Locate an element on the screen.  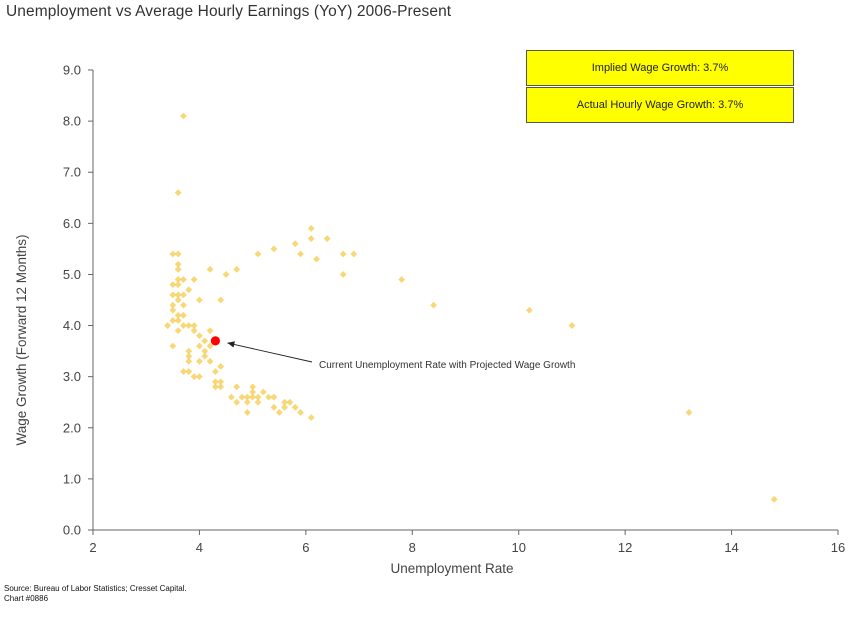
x-tick-label: 12 is located at coordinates (625, 547).